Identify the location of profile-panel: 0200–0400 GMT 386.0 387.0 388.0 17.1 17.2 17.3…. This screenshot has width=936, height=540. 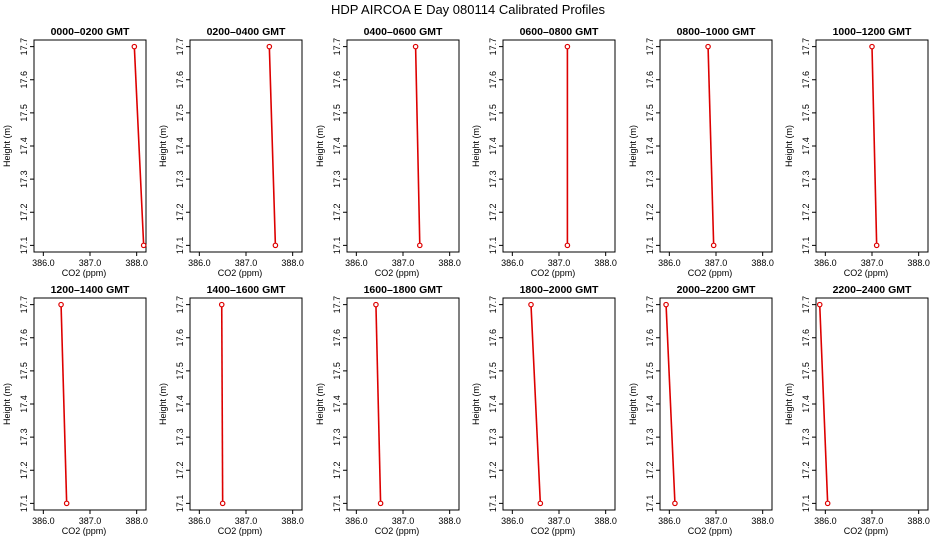
(231, 152).